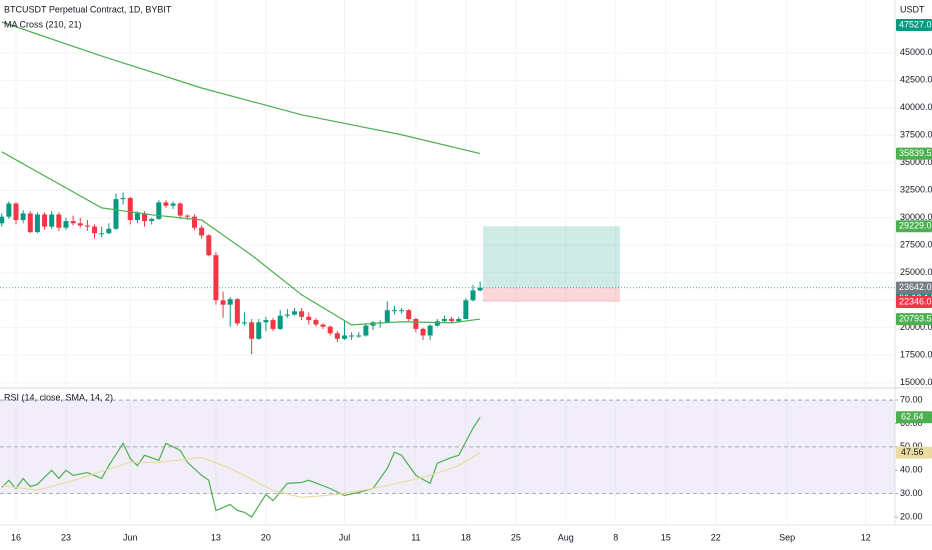 The image size is (932, 550). Describe the element at coordinates (666, 537) in the screenshot. I see `x-tick-label: 15` at that location.